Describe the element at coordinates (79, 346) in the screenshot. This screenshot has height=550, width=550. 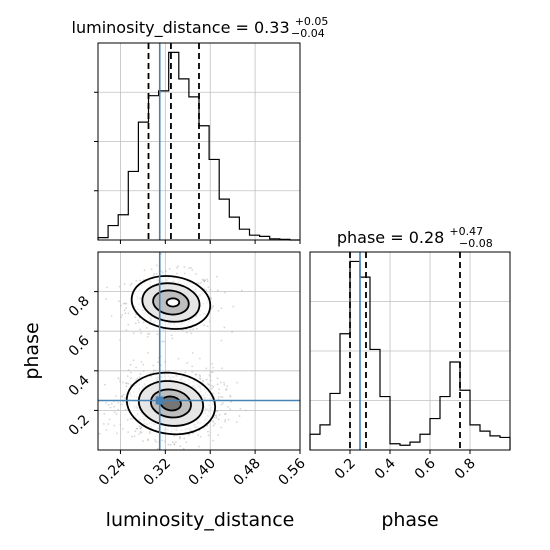
I see `y-tick-label: 0.6` at that location.